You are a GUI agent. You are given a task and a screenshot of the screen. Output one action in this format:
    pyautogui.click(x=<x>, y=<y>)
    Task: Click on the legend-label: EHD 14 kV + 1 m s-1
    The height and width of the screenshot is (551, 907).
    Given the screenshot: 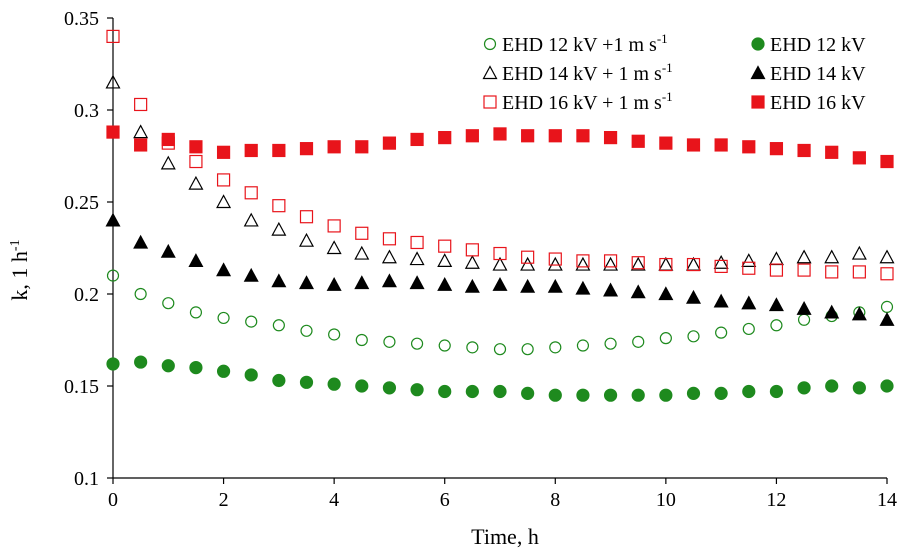 What is the action you would take?
    pyautogui.click(x=587, y=72)
    